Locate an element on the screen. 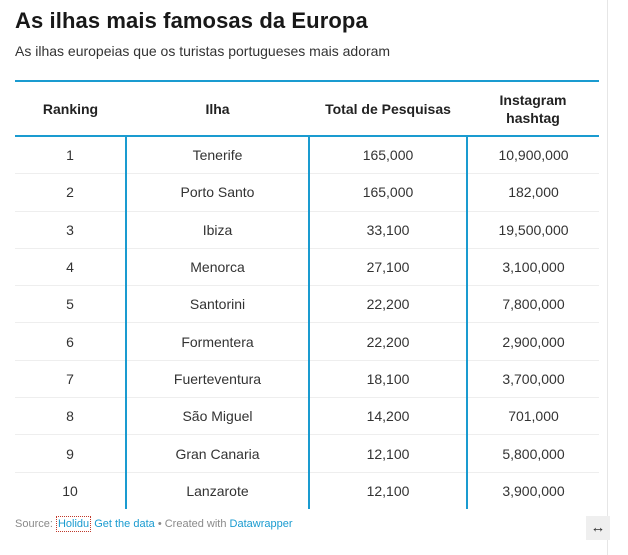 This screenshot has width=628, height=555. table-cell: 6 is located at coordinates (71, 341).